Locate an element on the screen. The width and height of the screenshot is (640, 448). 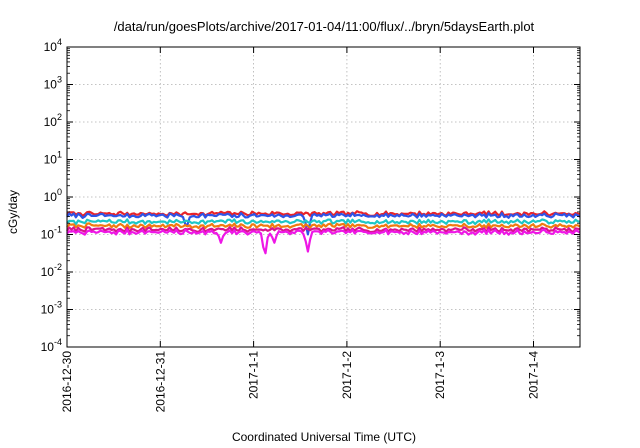
y-tick-label: 10⁻³ is located at coordinates (51, 308).